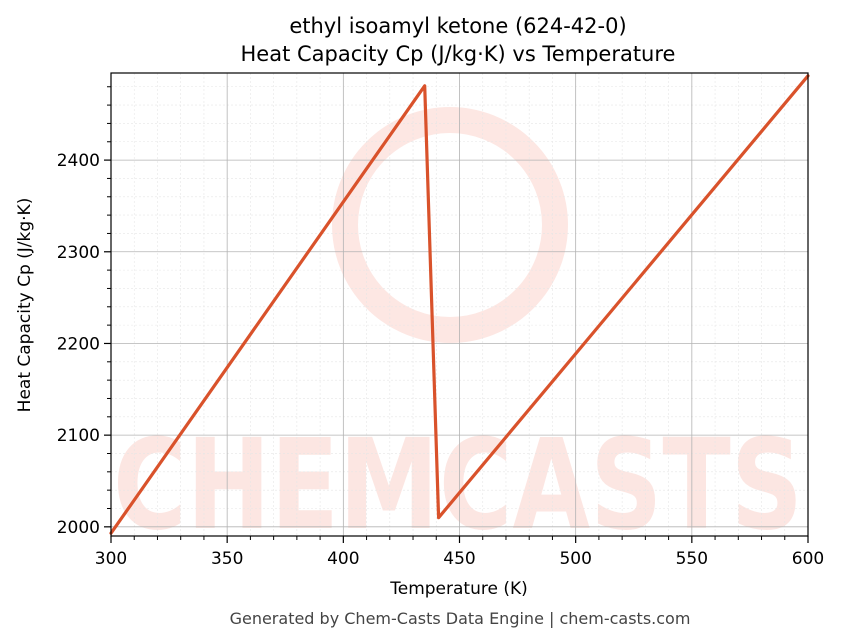 The height and width of the screenshot is (644, 843). I want to click on y-tick-label: 2100, so click(78, 436).